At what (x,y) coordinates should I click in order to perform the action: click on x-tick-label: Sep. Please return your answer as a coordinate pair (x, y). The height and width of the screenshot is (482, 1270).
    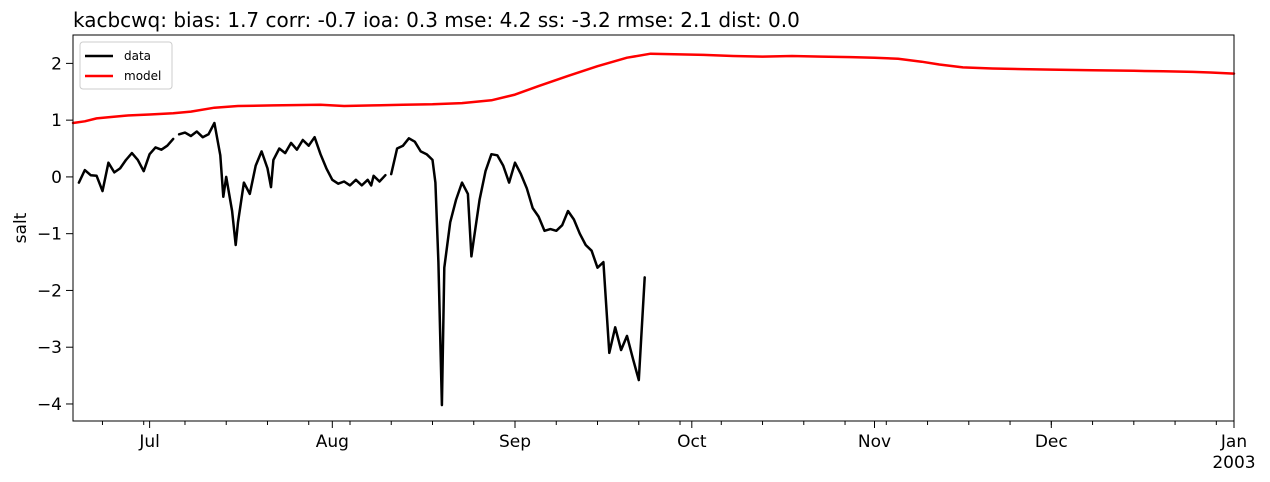
    Looking at the image, I should click on (515, 442).